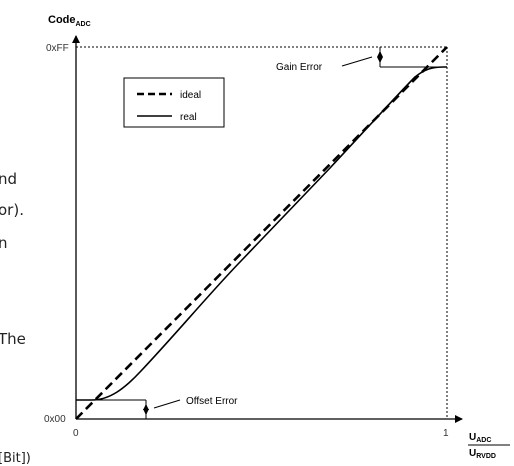 The image size is (514, 466). Describe the element at coordinates (174, 102) in the screenshot. I see `legend-box` at that location.